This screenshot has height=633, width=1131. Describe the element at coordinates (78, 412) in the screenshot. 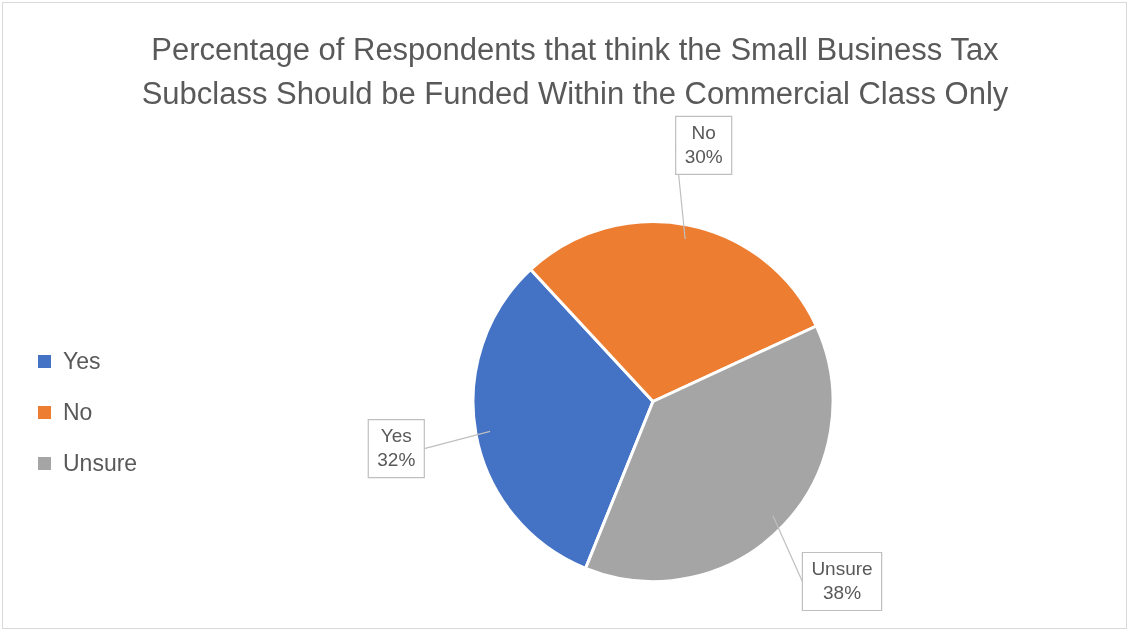

I see `legend-label: No` at that location.